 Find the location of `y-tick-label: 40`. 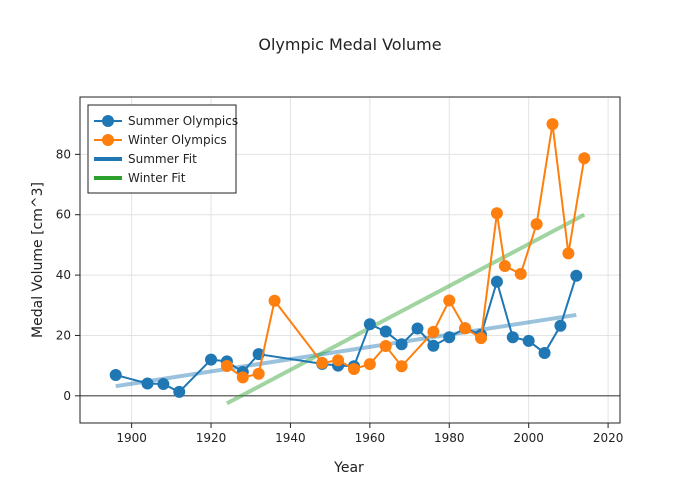

y-tick-label: 40 is located at coordinates (63, 275).